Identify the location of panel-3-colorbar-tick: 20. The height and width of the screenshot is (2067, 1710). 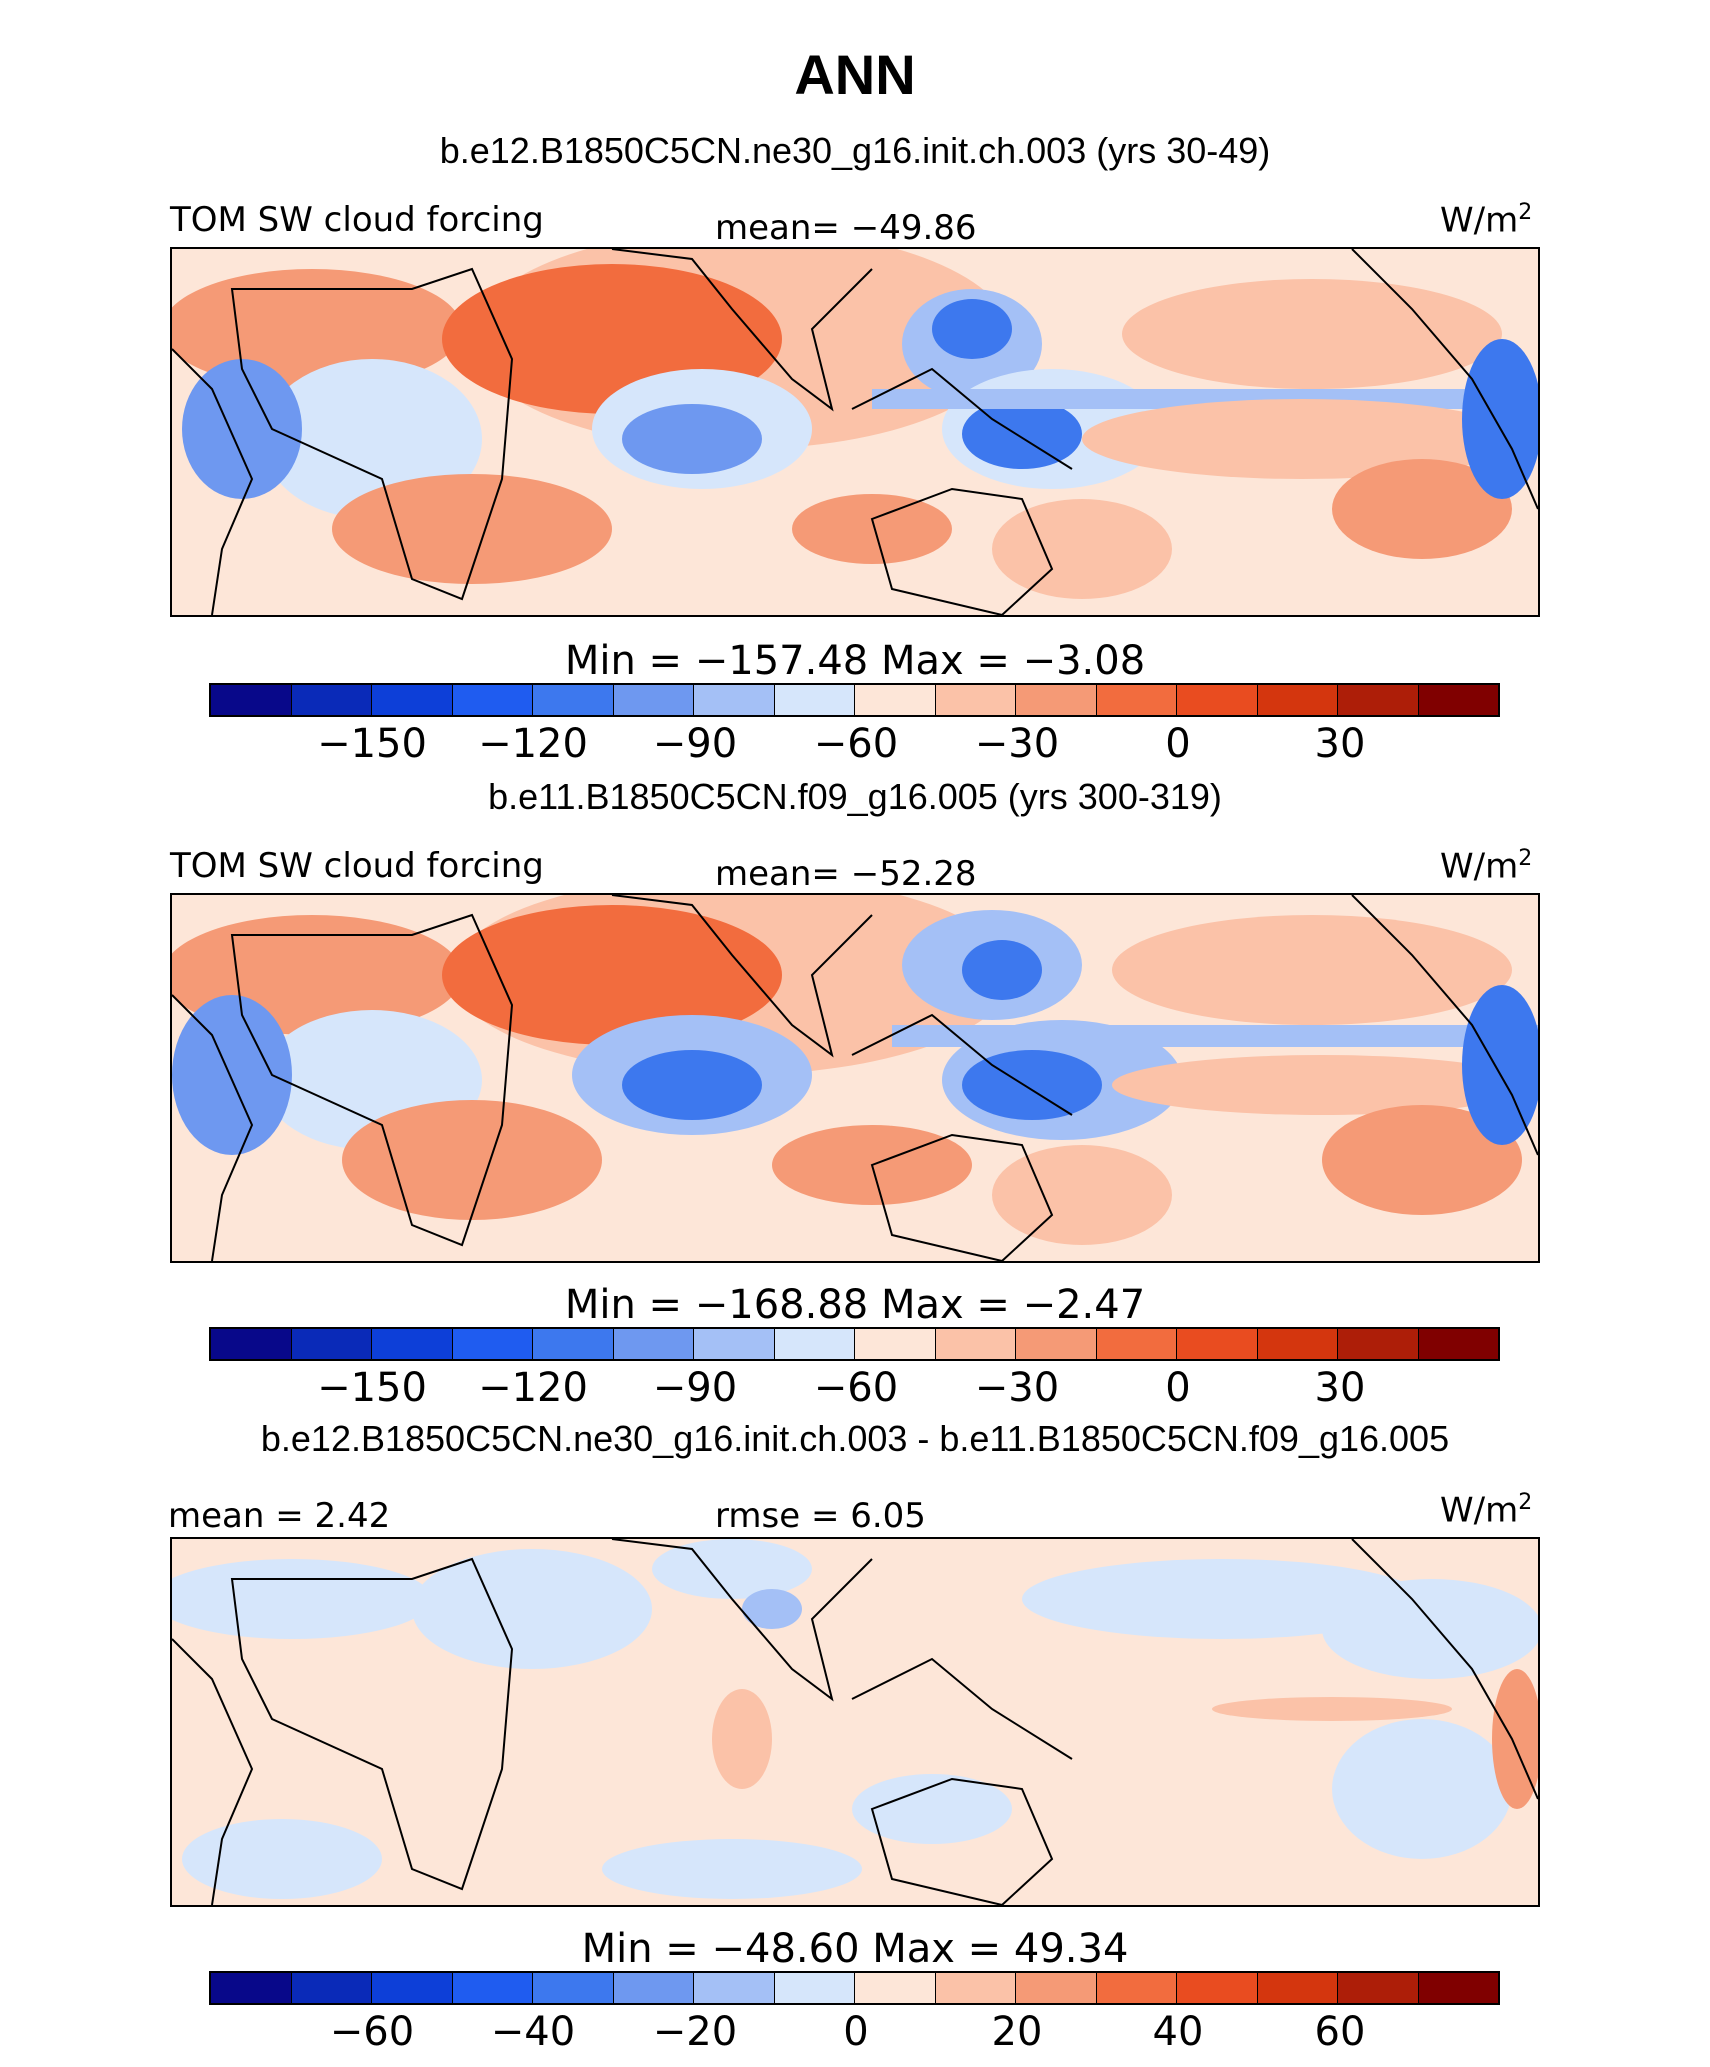
(1017, 2032).